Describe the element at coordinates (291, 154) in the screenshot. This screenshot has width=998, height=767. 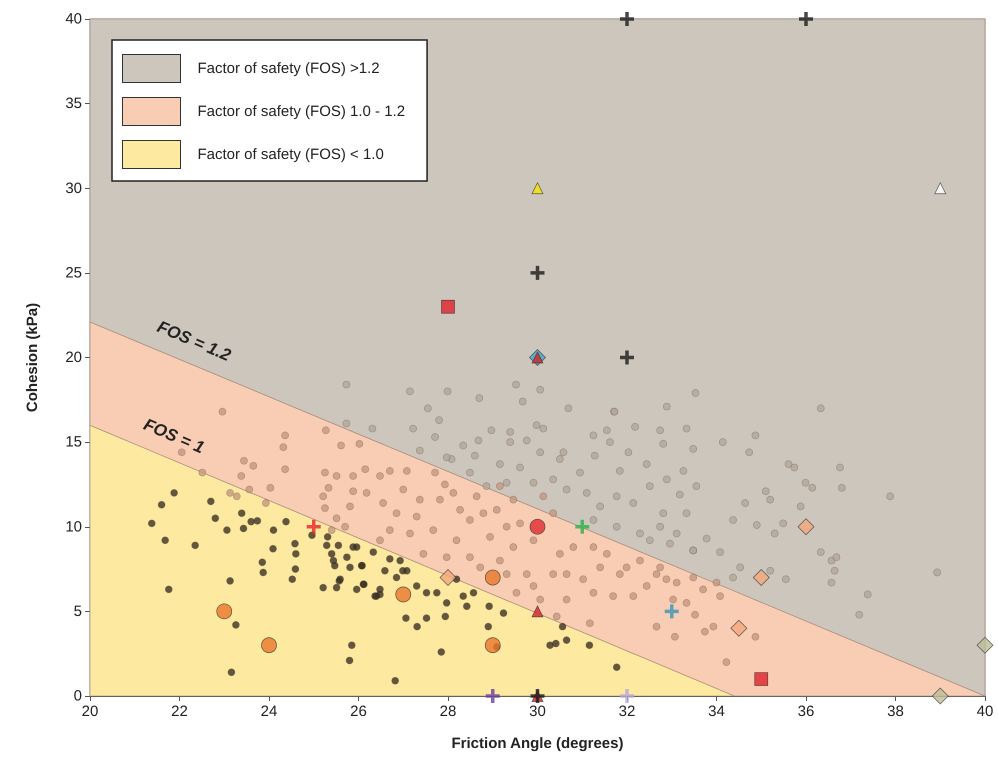
I see `legend-label: Factor of safety (FOS) < 1.0` at that location.